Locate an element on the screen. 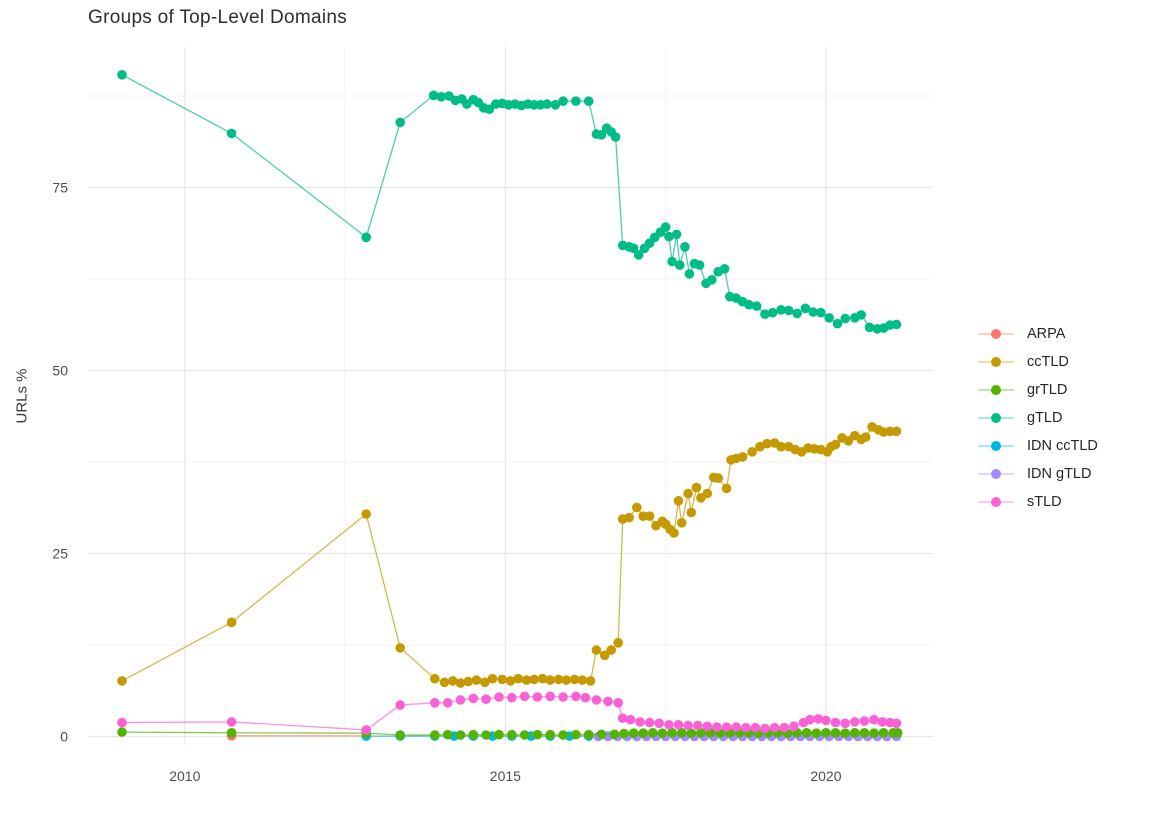 Image resolution: width=1164 pixels, height=827 pixels. legend-label: gTLD is located at coordinates (1045, 417).